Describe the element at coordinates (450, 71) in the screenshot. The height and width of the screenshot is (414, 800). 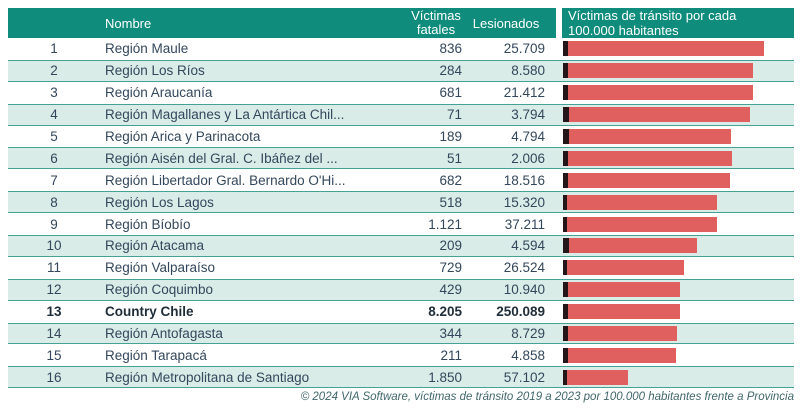
I see `fatal-victims-cell: 284` at that location.